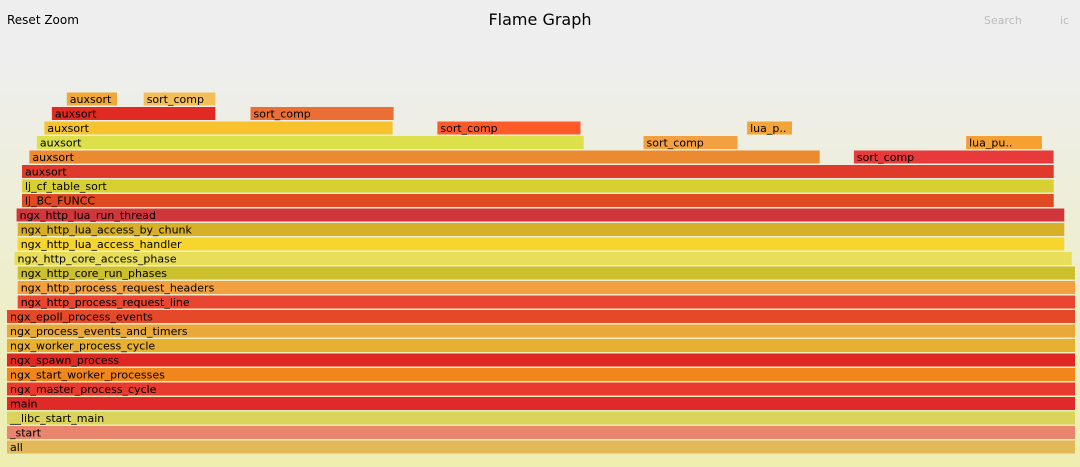  I want to click on ignore-case-toggle: ic, so click(1065, 20).